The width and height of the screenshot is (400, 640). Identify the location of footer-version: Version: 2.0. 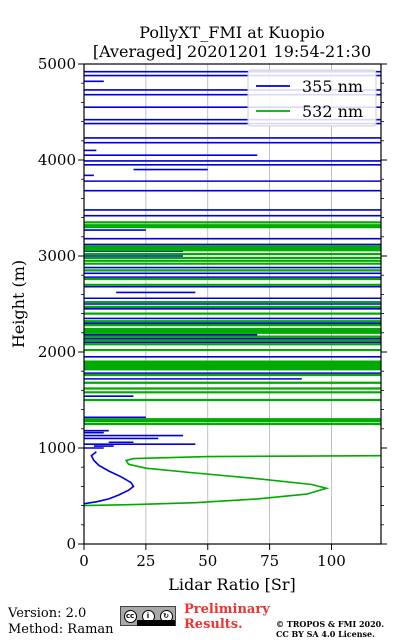
(47, 613).